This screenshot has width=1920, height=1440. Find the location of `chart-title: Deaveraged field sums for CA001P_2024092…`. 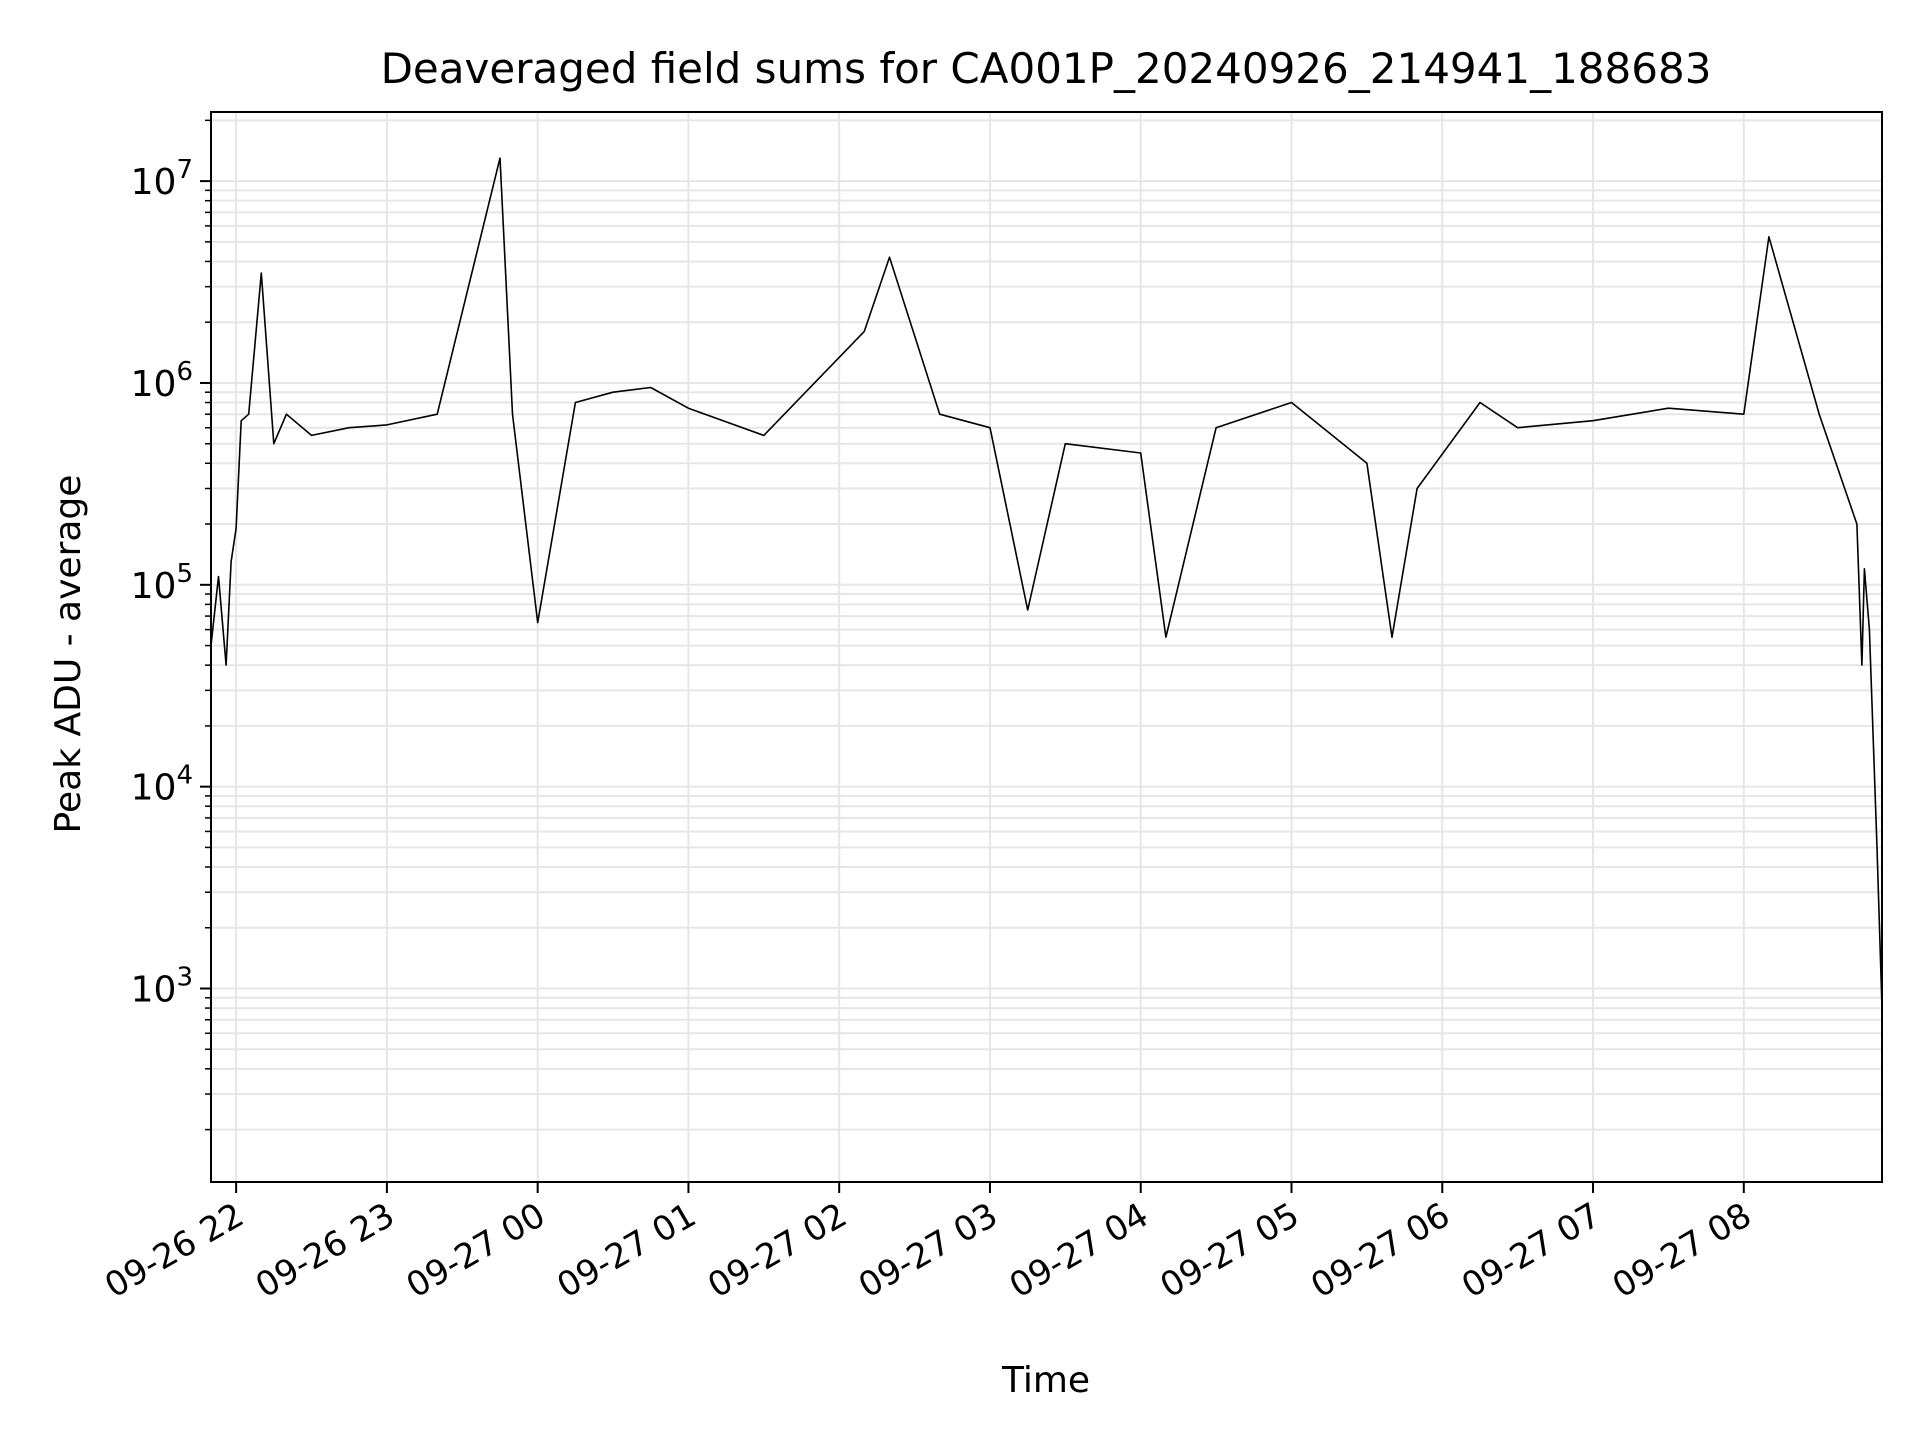

chart-title: Deaveraged field sums for CA001P_2024092… is located at coordinates (1046, 68).